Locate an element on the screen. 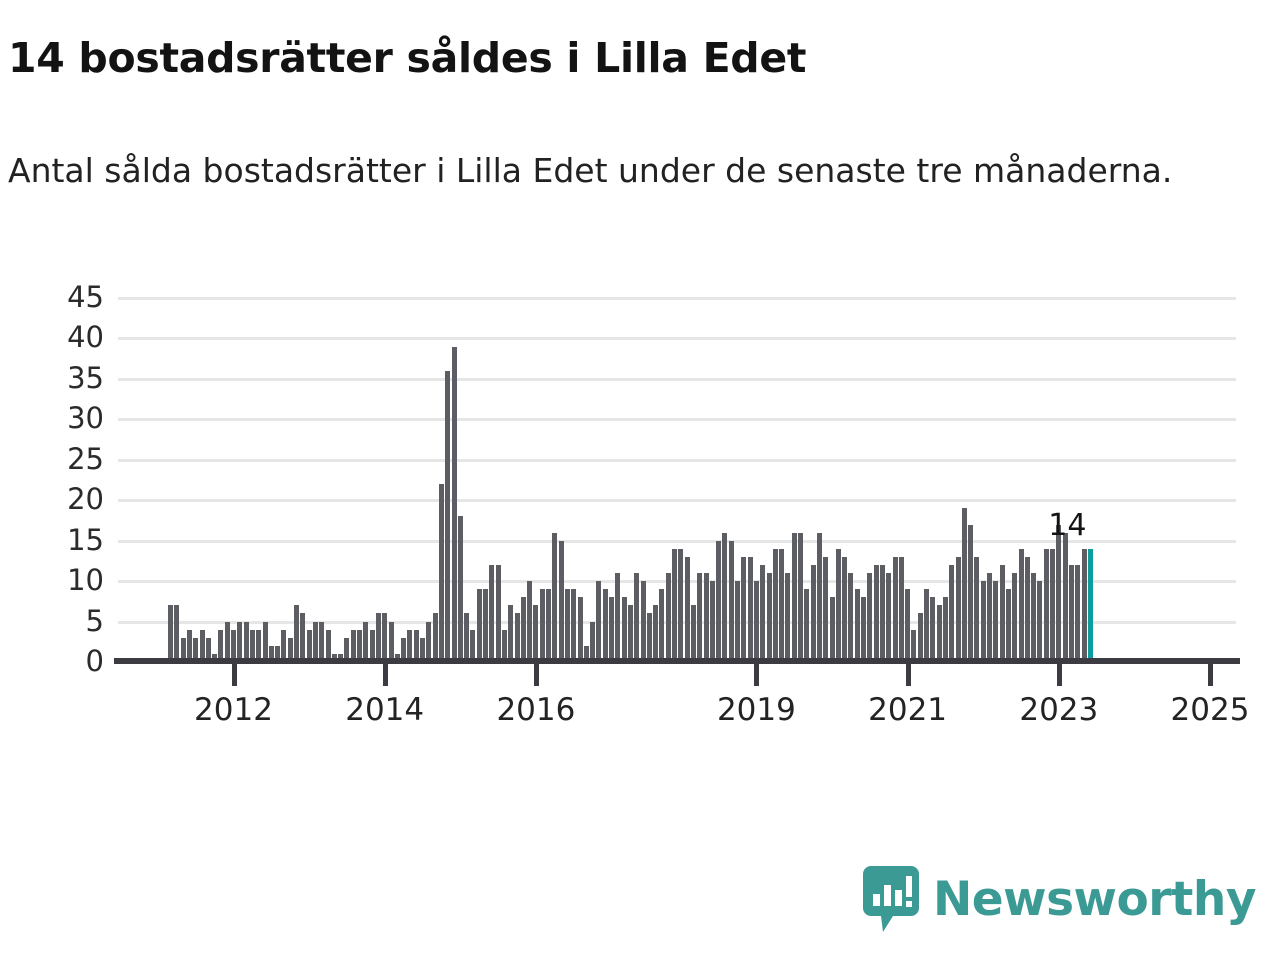 The image size is (1280, 960). bar-highlighted is located at coordinates (1090, 605).